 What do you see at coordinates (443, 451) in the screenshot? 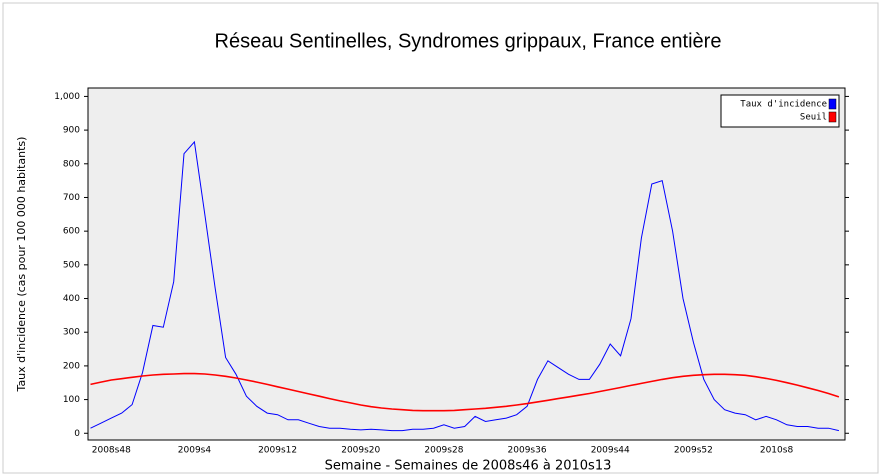
I see `x-tick-label: 2009s28` at bounding box center [443, 451].